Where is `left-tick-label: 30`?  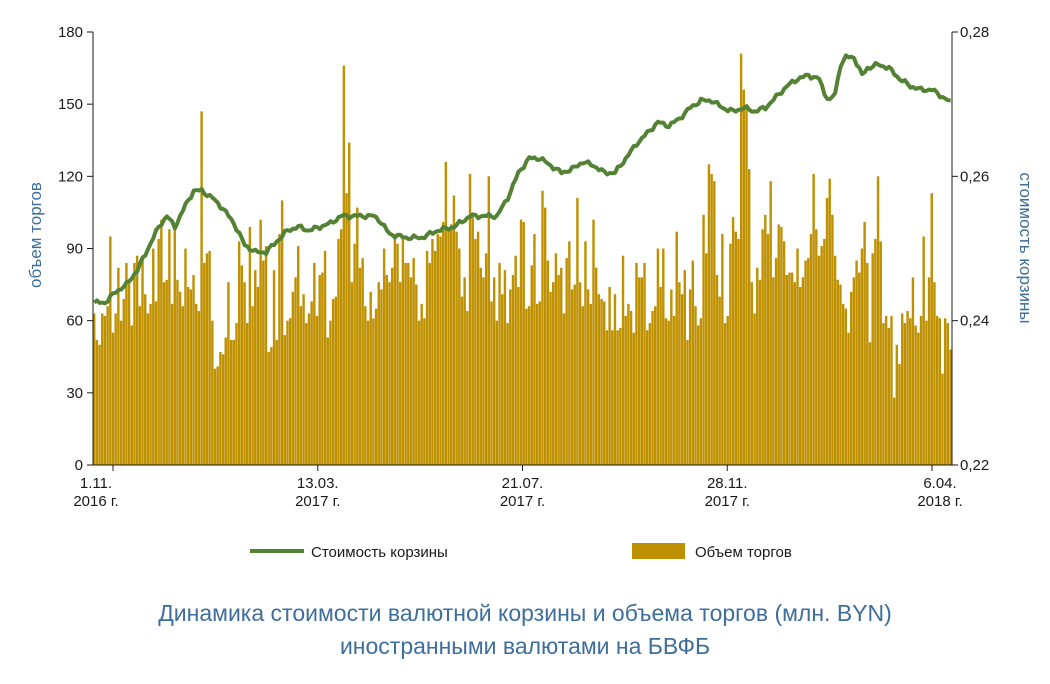 left-tick-label: 30 is located at coordinates (74, 393).